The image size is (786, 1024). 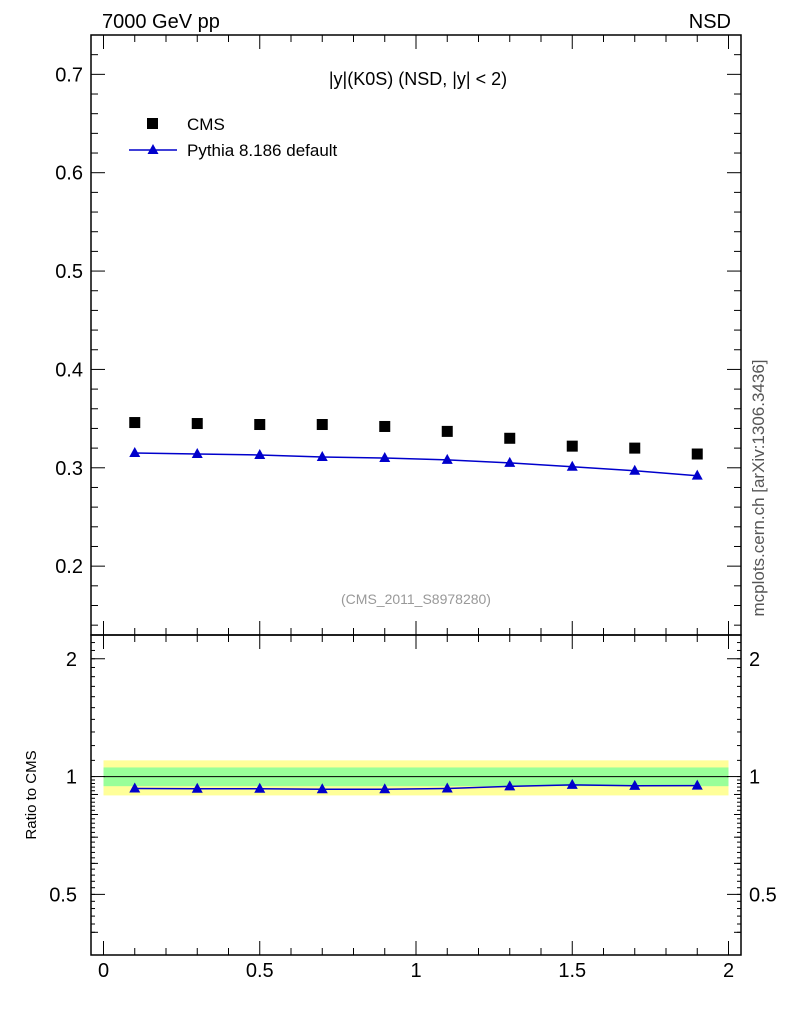 What do you see at coordinates (416, 448) in the screenshot?
I see `main-markers-group` at bounding box center [416, 448].